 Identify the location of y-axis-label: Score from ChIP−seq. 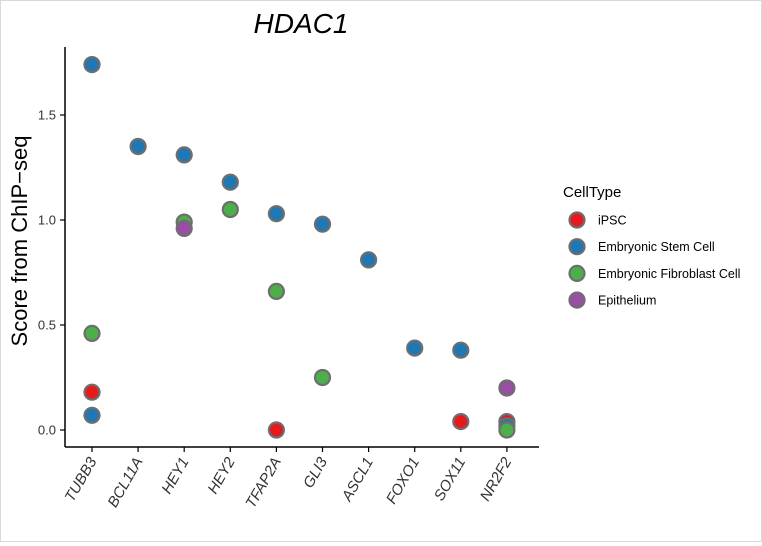
(19, 241).